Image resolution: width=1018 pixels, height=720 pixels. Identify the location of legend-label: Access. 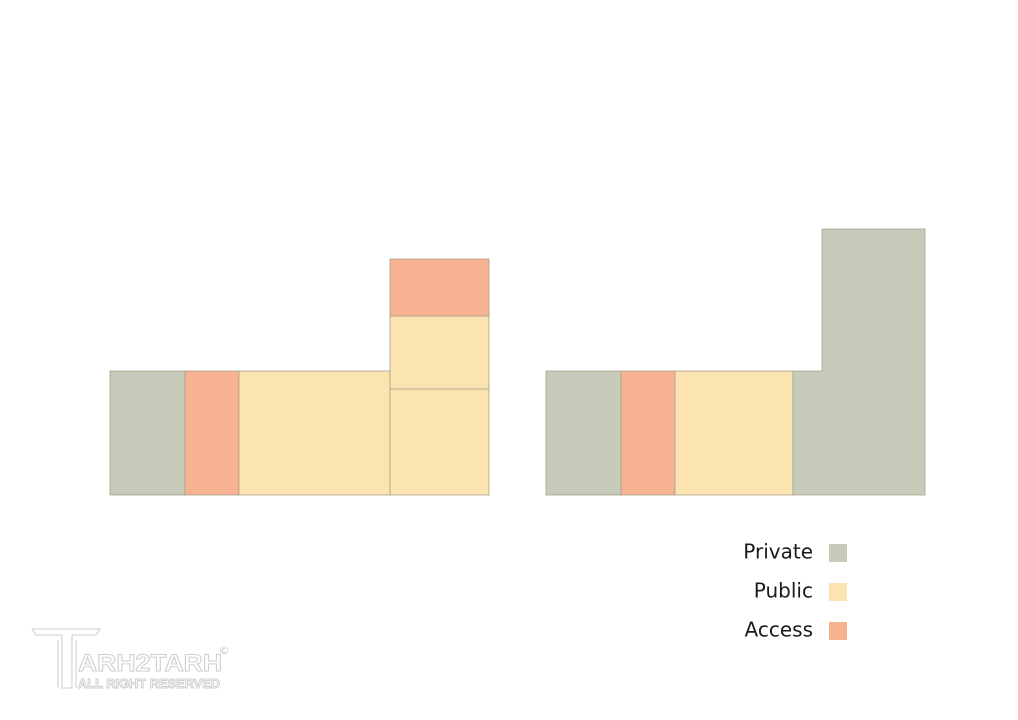
(779, 630).